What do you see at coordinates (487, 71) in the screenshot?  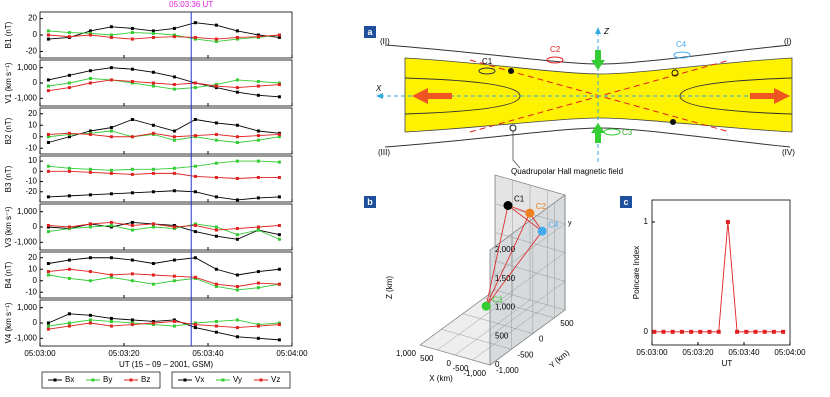 I see `spacecraft-icon` at bounding box center [487, 71].